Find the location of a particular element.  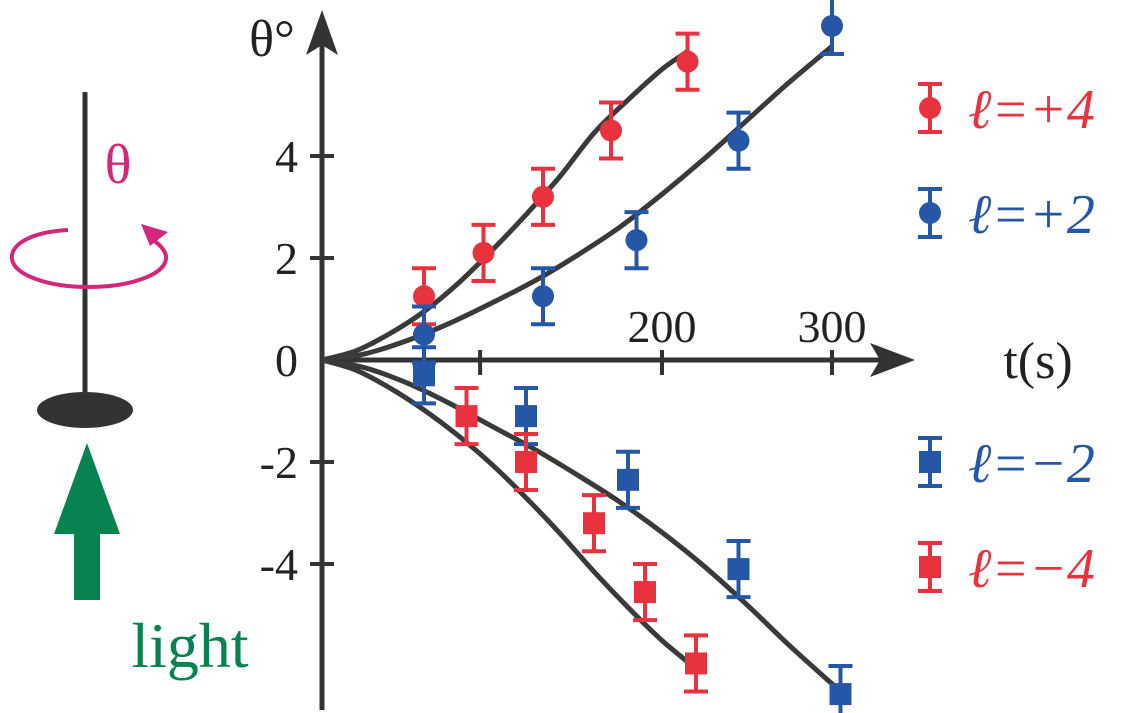

pendulum-disk is located at coordinates (85, 410).